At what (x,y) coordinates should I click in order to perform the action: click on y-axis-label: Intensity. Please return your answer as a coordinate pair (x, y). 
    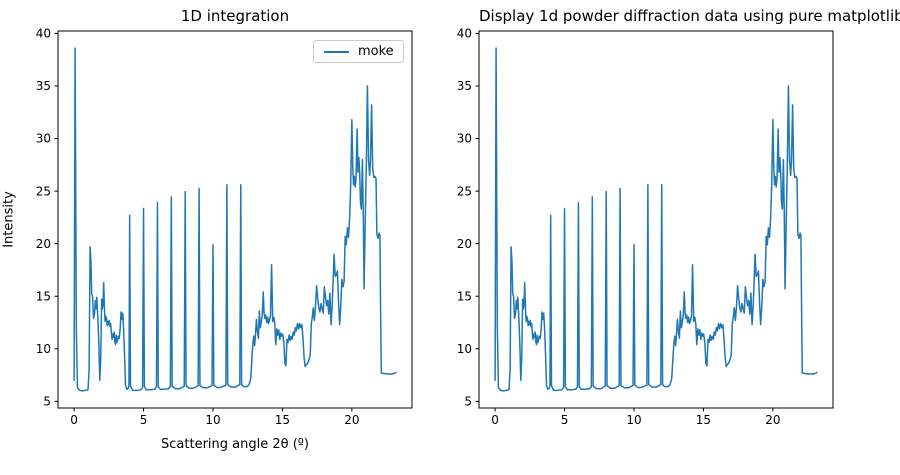
    Looking at the image, I should click on (9, 219).